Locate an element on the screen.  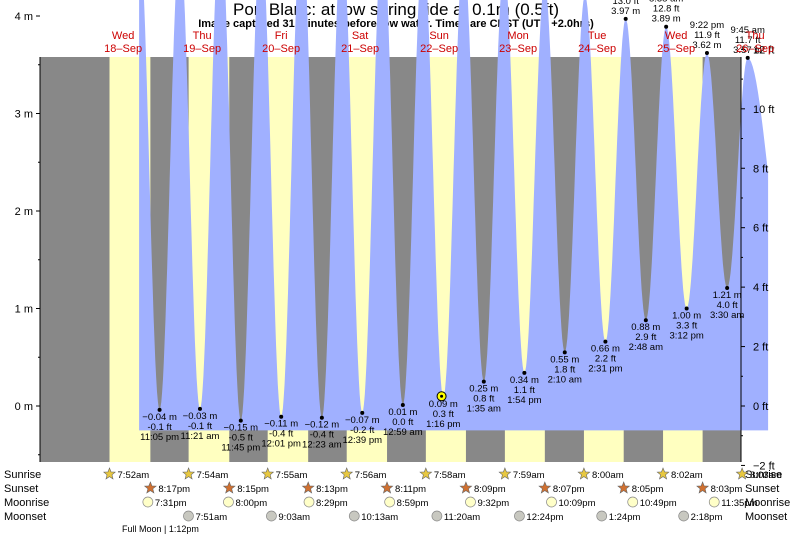
full-moon-note: Full Moon | 1:12pm is located at coordinates (160, 529).